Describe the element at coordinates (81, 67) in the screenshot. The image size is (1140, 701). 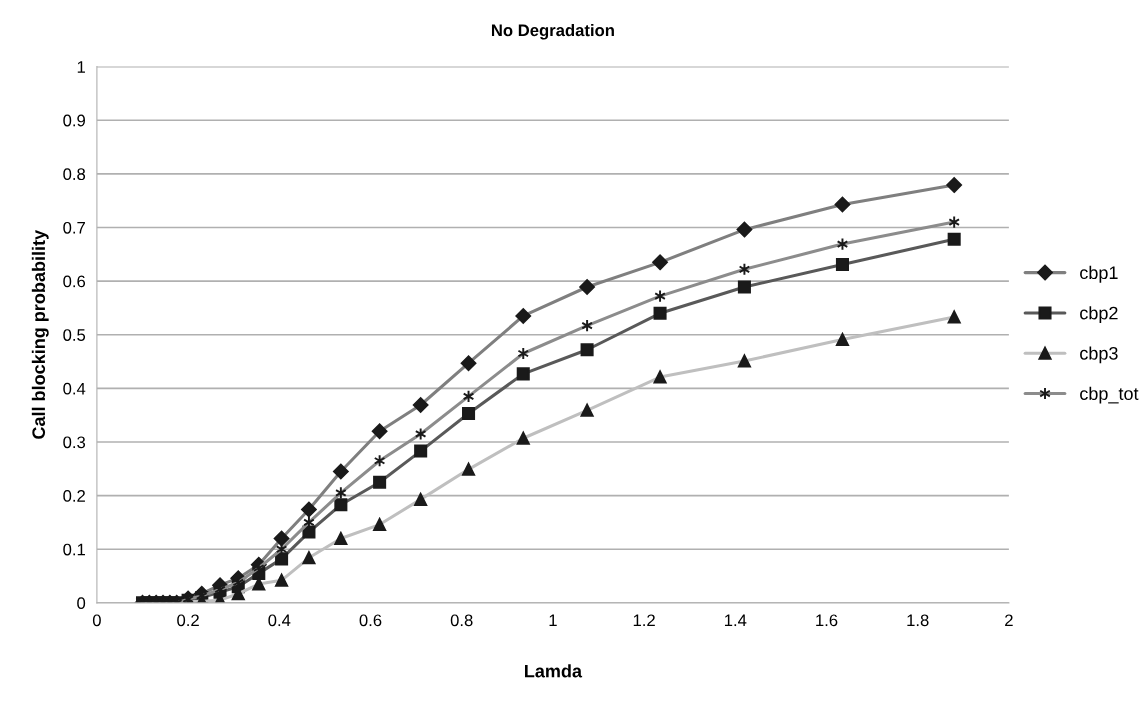
I see `y-tick-label: 1` at that location.